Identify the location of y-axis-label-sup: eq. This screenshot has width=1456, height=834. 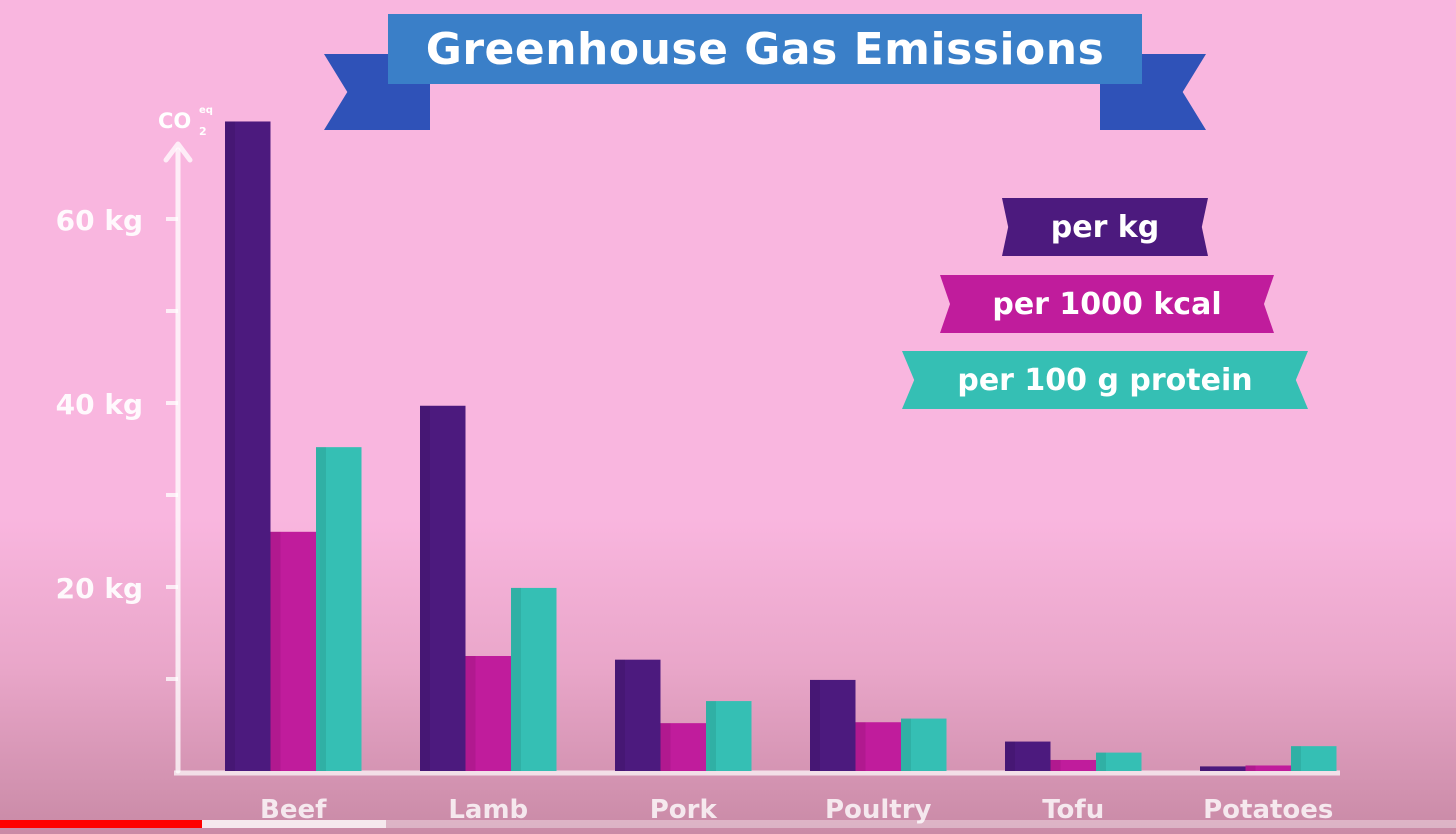
(206, 110).